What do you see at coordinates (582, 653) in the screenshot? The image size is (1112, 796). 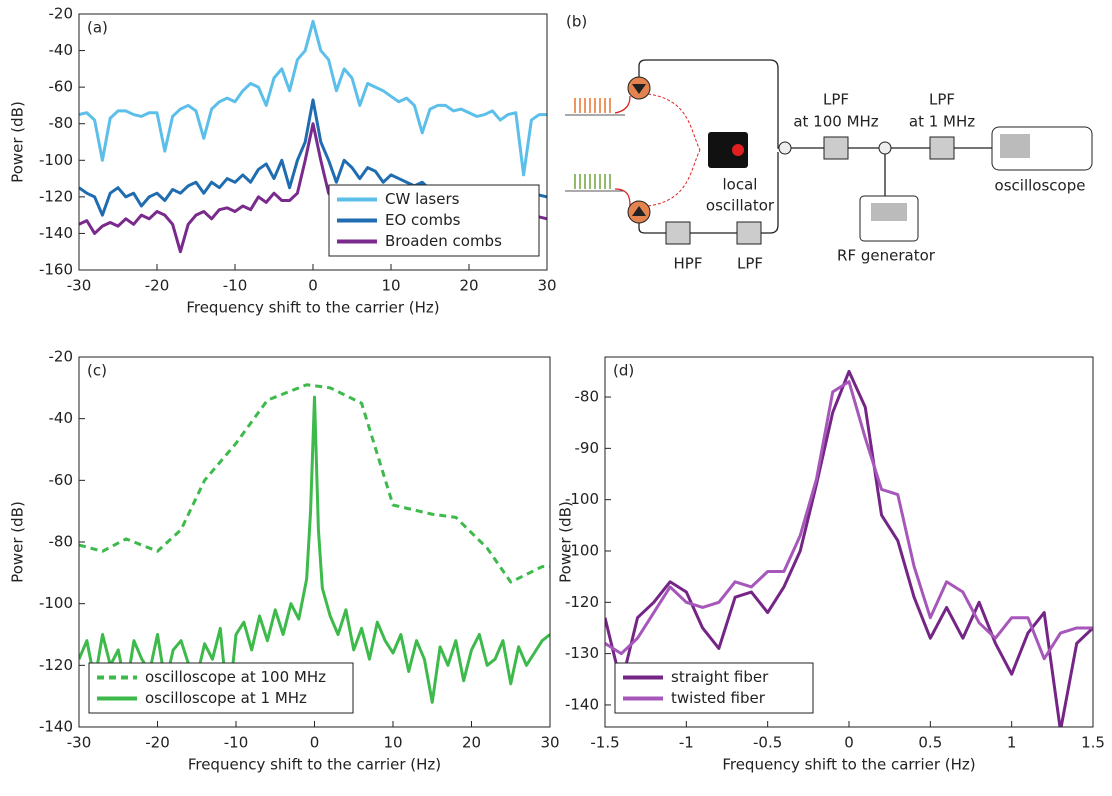 I see `y-tick-label: -130` at bounding box center [582, 653].